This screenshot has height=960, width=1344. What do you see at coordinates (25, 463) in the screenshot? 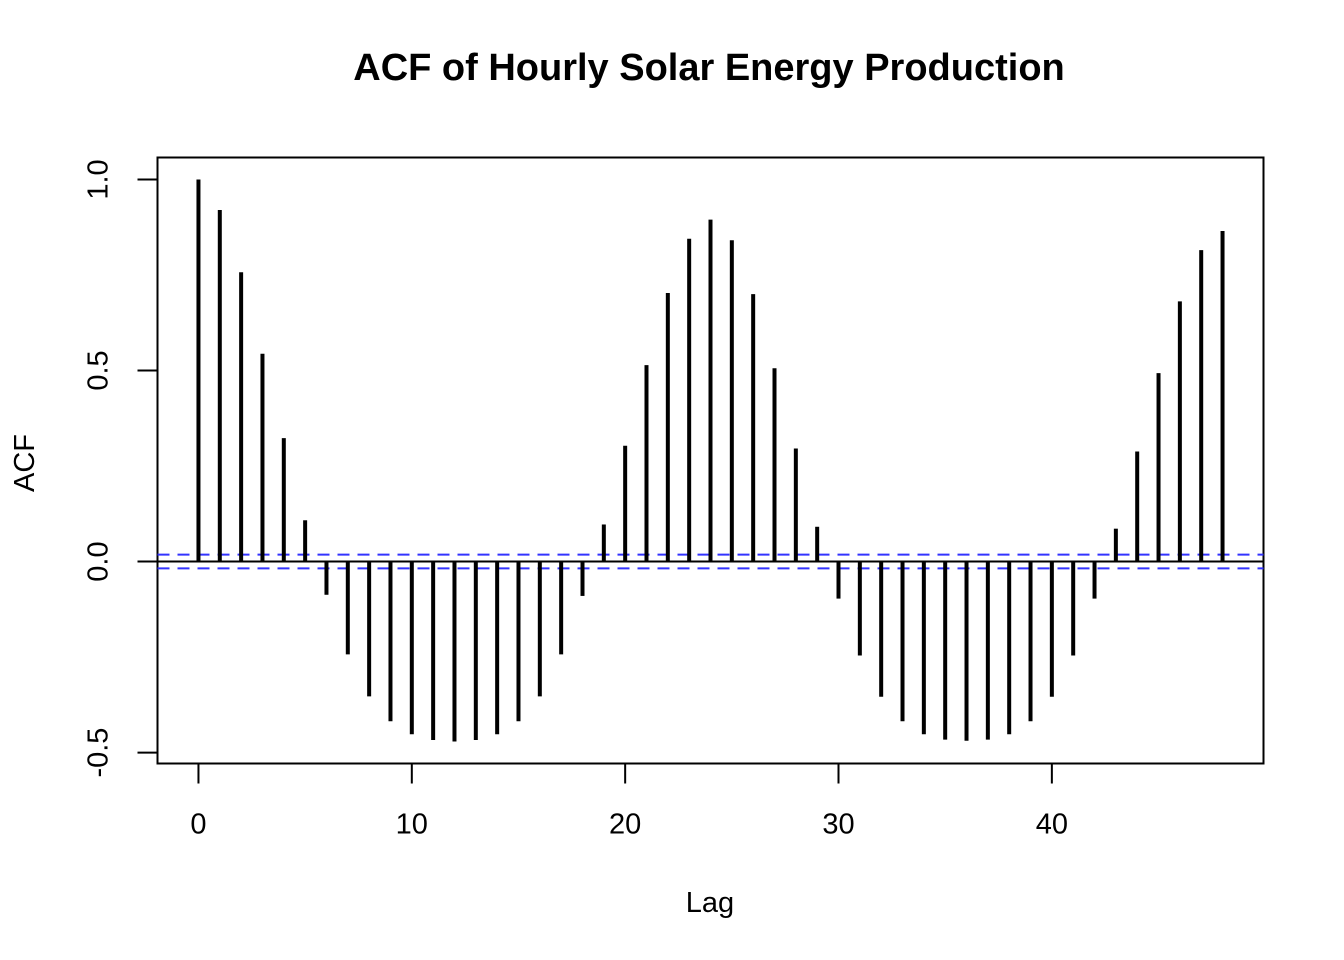
I see `y-axis-label: ACF` at bounding box center [25, 463].